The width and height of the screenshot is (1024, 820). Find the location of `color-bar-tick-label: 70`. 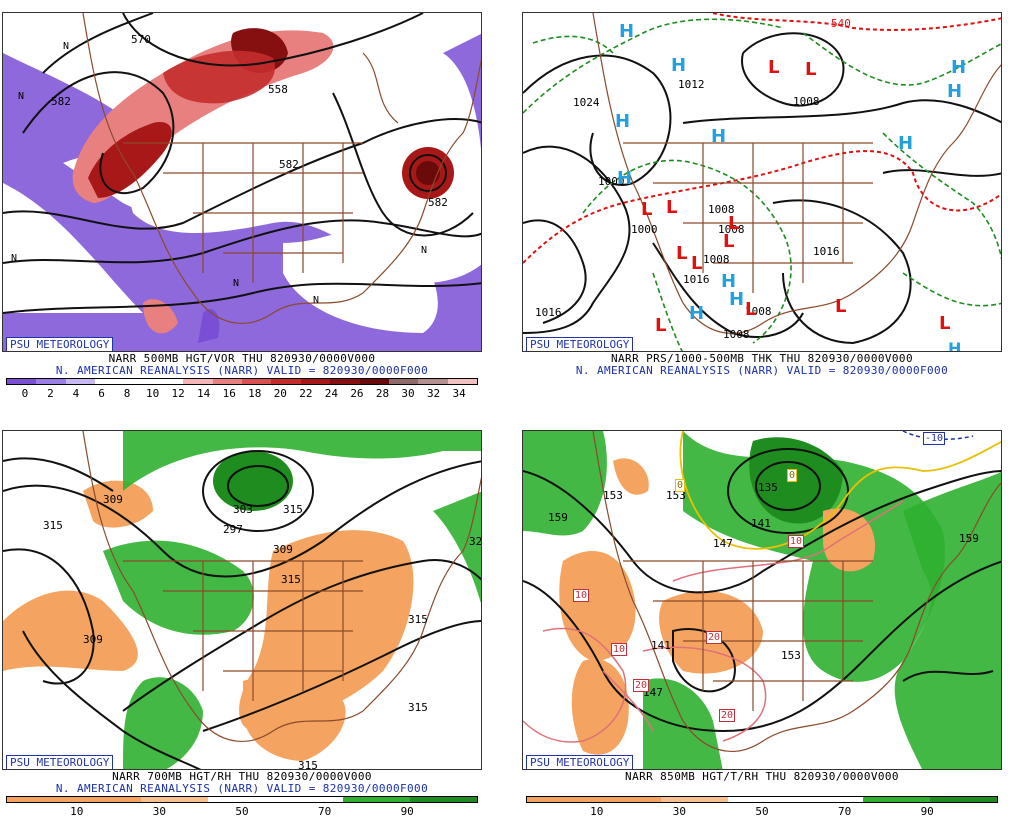

color-bar-tick-label: 70 is located at coordinates (324, 811).